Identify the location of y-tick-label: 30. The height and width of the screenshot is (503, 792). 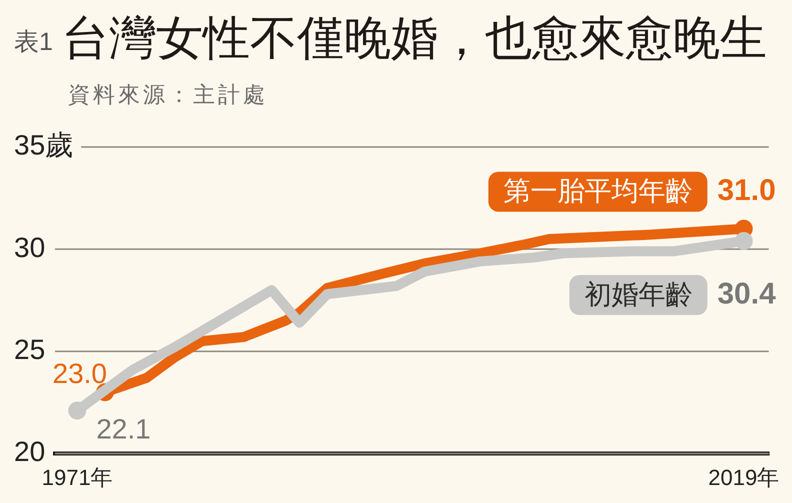
(30, 247).